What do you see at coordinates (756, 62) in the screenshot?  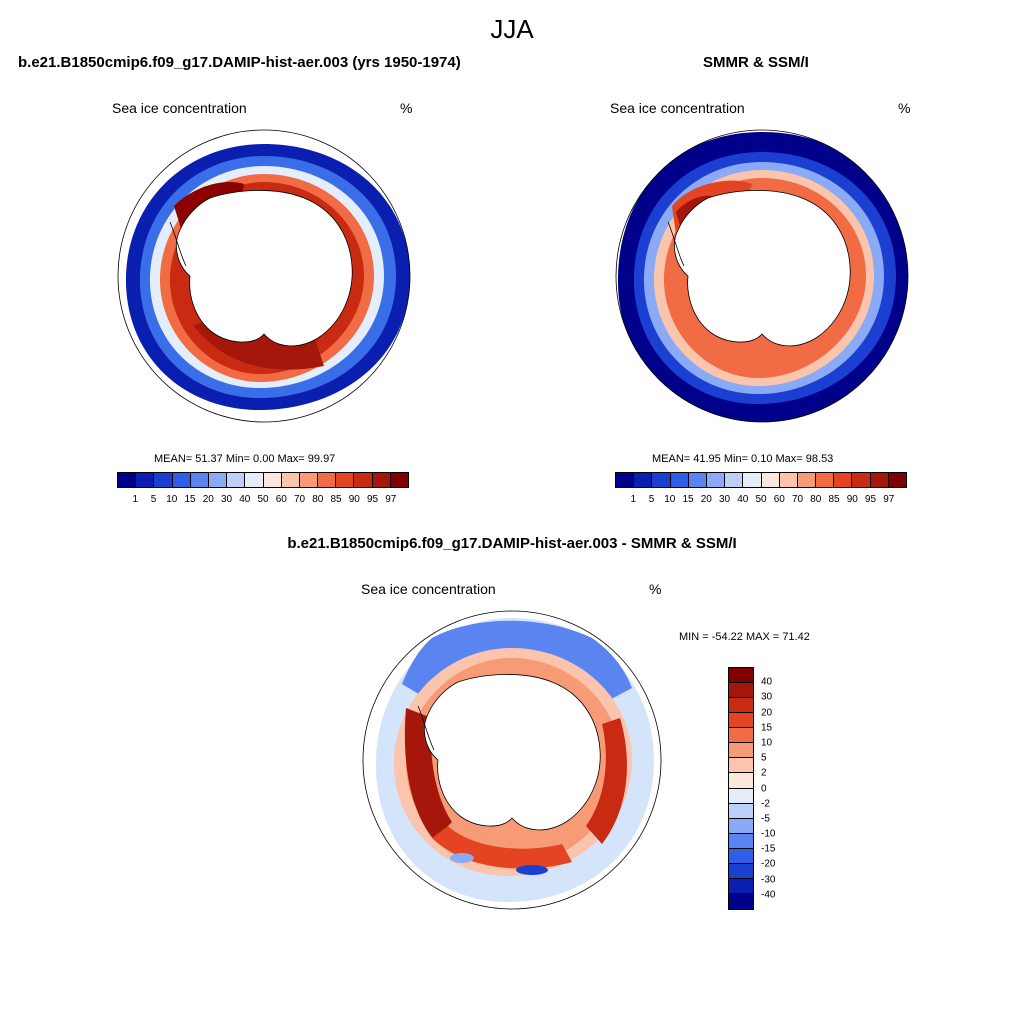 I see `panel-b-title: SMMR & SSM/I` at bounding box center [756, 62].